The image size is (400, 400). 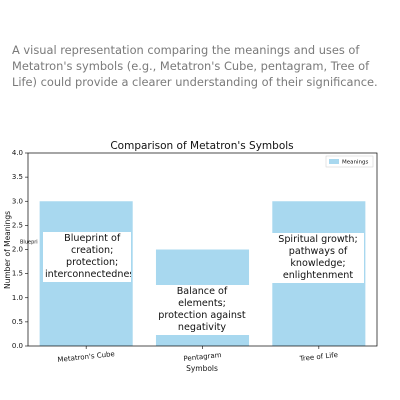 What do you see at coordinates (17, 250) in the screenshot?
I see `y-tick-label: 2.0` at bounding box center [17, 250].